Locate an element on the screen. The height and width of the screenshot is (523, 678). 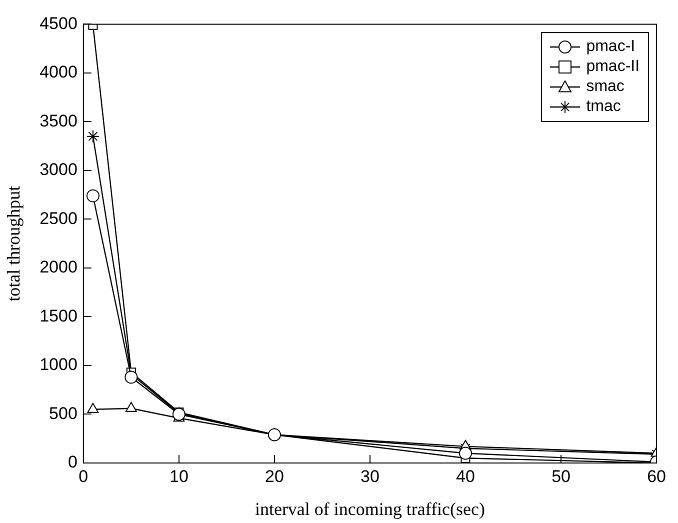
y-tick-label: 2000 is located at coordinates (59, 267).